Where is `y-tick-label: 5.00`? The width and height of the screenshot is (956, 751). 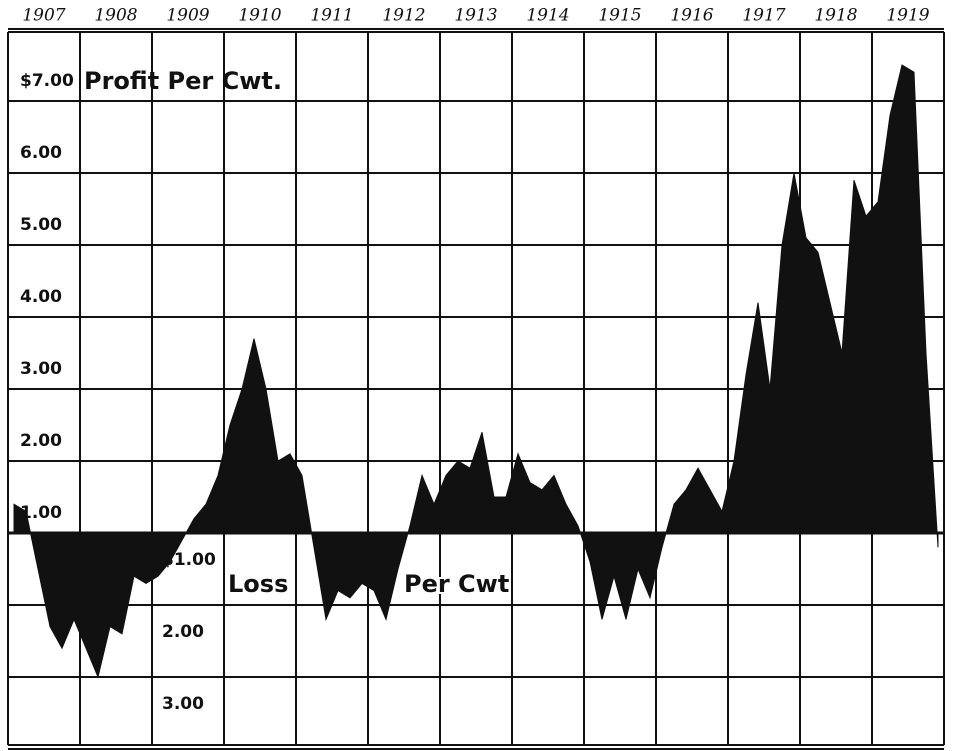 y-tick-label: 5.00 is located at coordinates (41, 225).